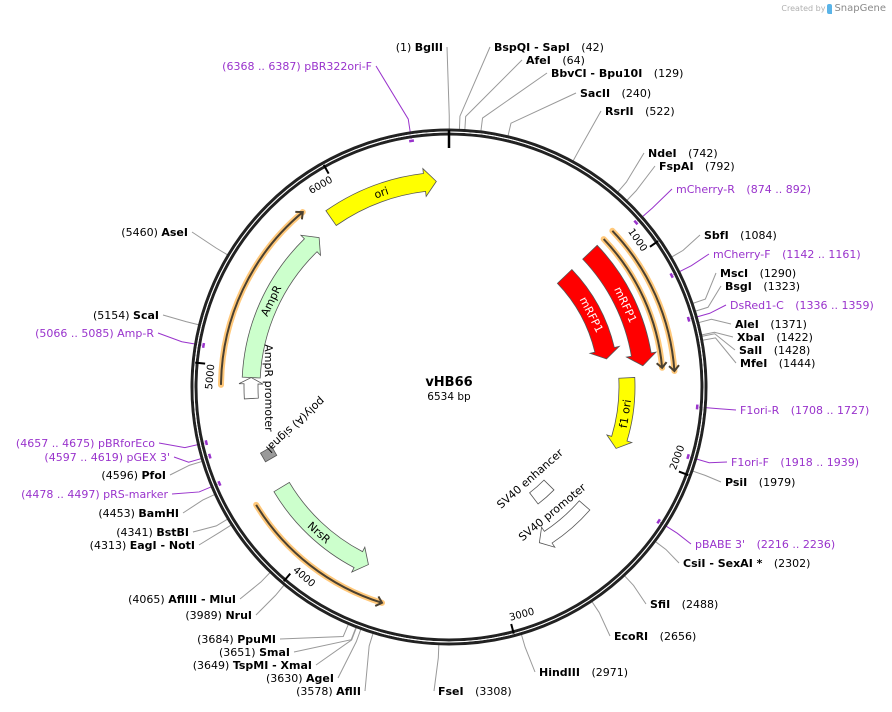 This screenshot has width=892, height=712. Describe the element at coordinates (802, 305) in the screenshot. I see `primer-dsred1-c: DsRed1-C (1336 .. 1359)` at that location.